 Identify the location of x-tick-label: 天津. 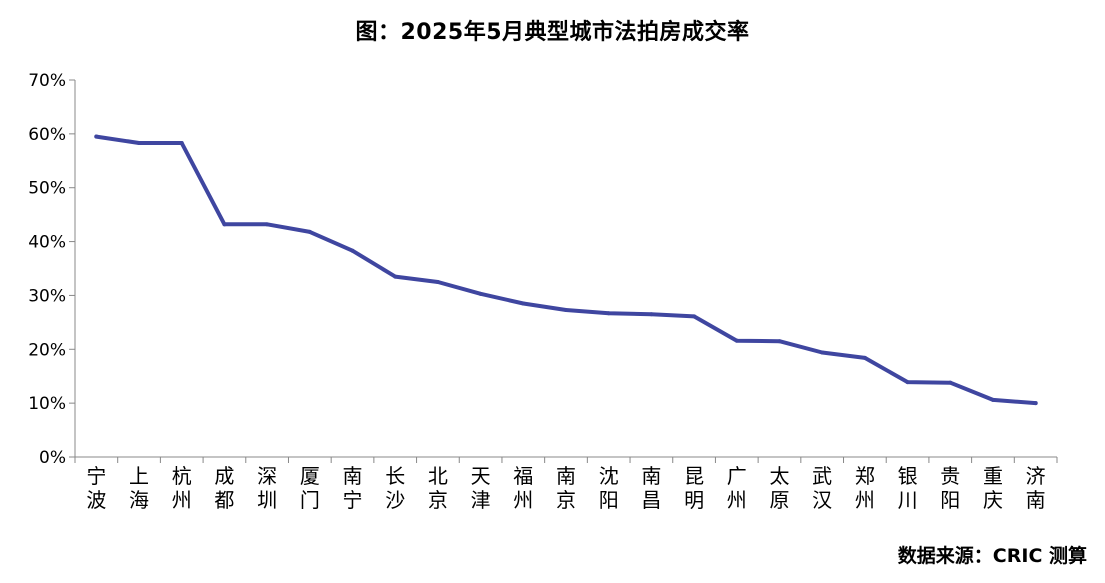
(481, 488).